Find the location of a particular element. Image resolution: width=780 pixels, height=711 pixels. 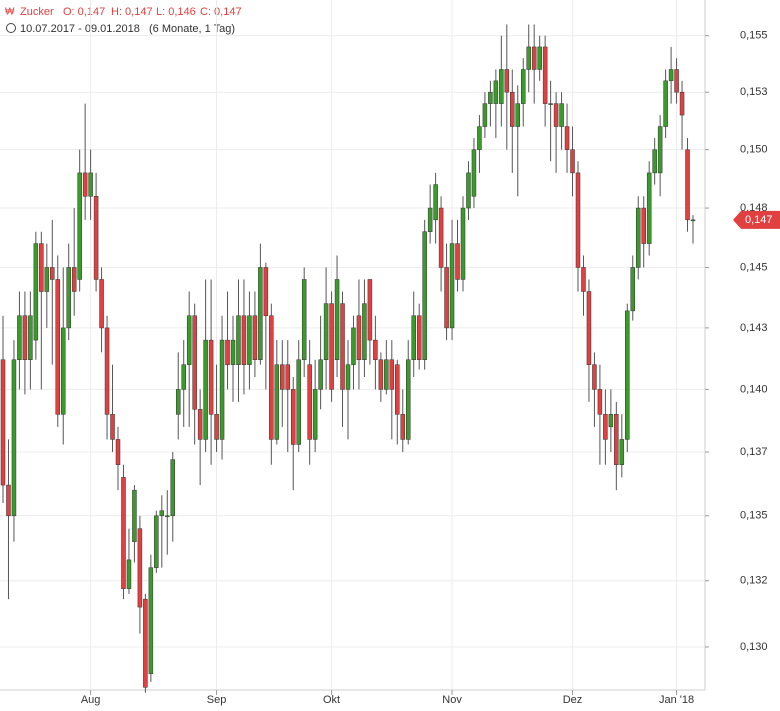

y-tick-label: 0,150 is located at coordinates (754, 150).